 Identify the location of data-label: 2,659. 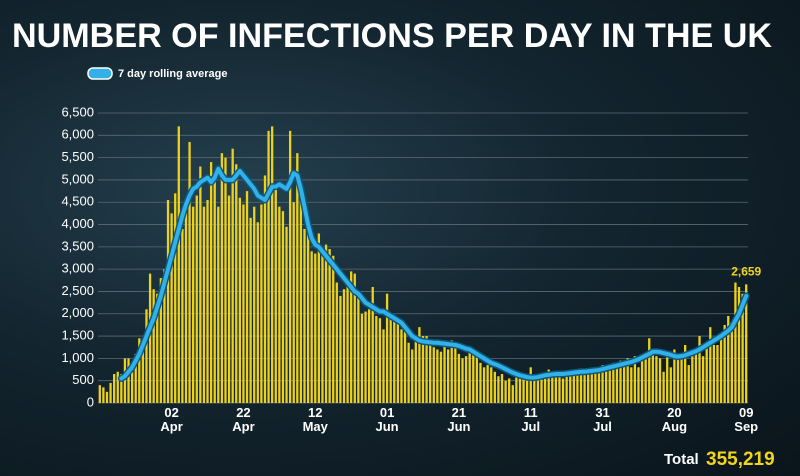
(746, 272).